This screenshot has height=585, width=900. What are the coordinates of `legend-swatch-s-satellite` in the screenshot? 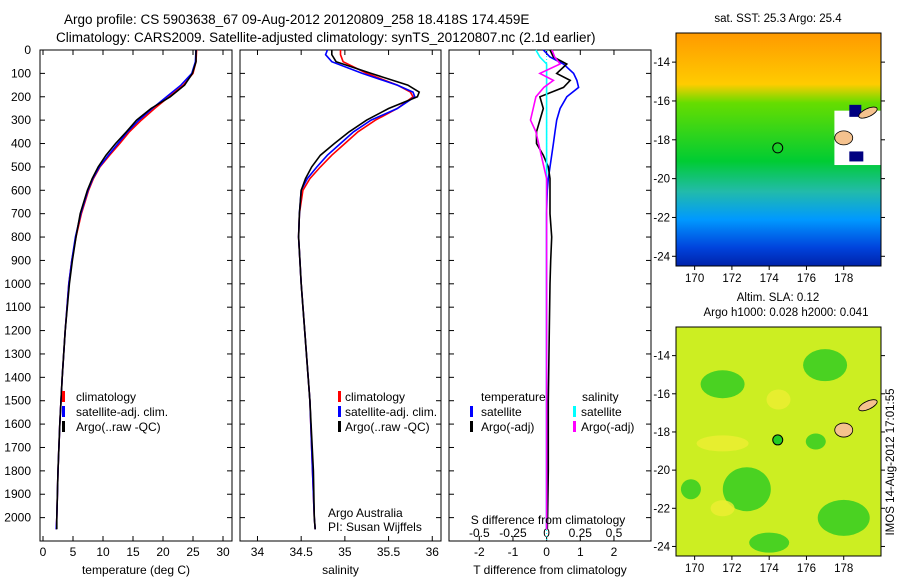 It's located at (574, 411).